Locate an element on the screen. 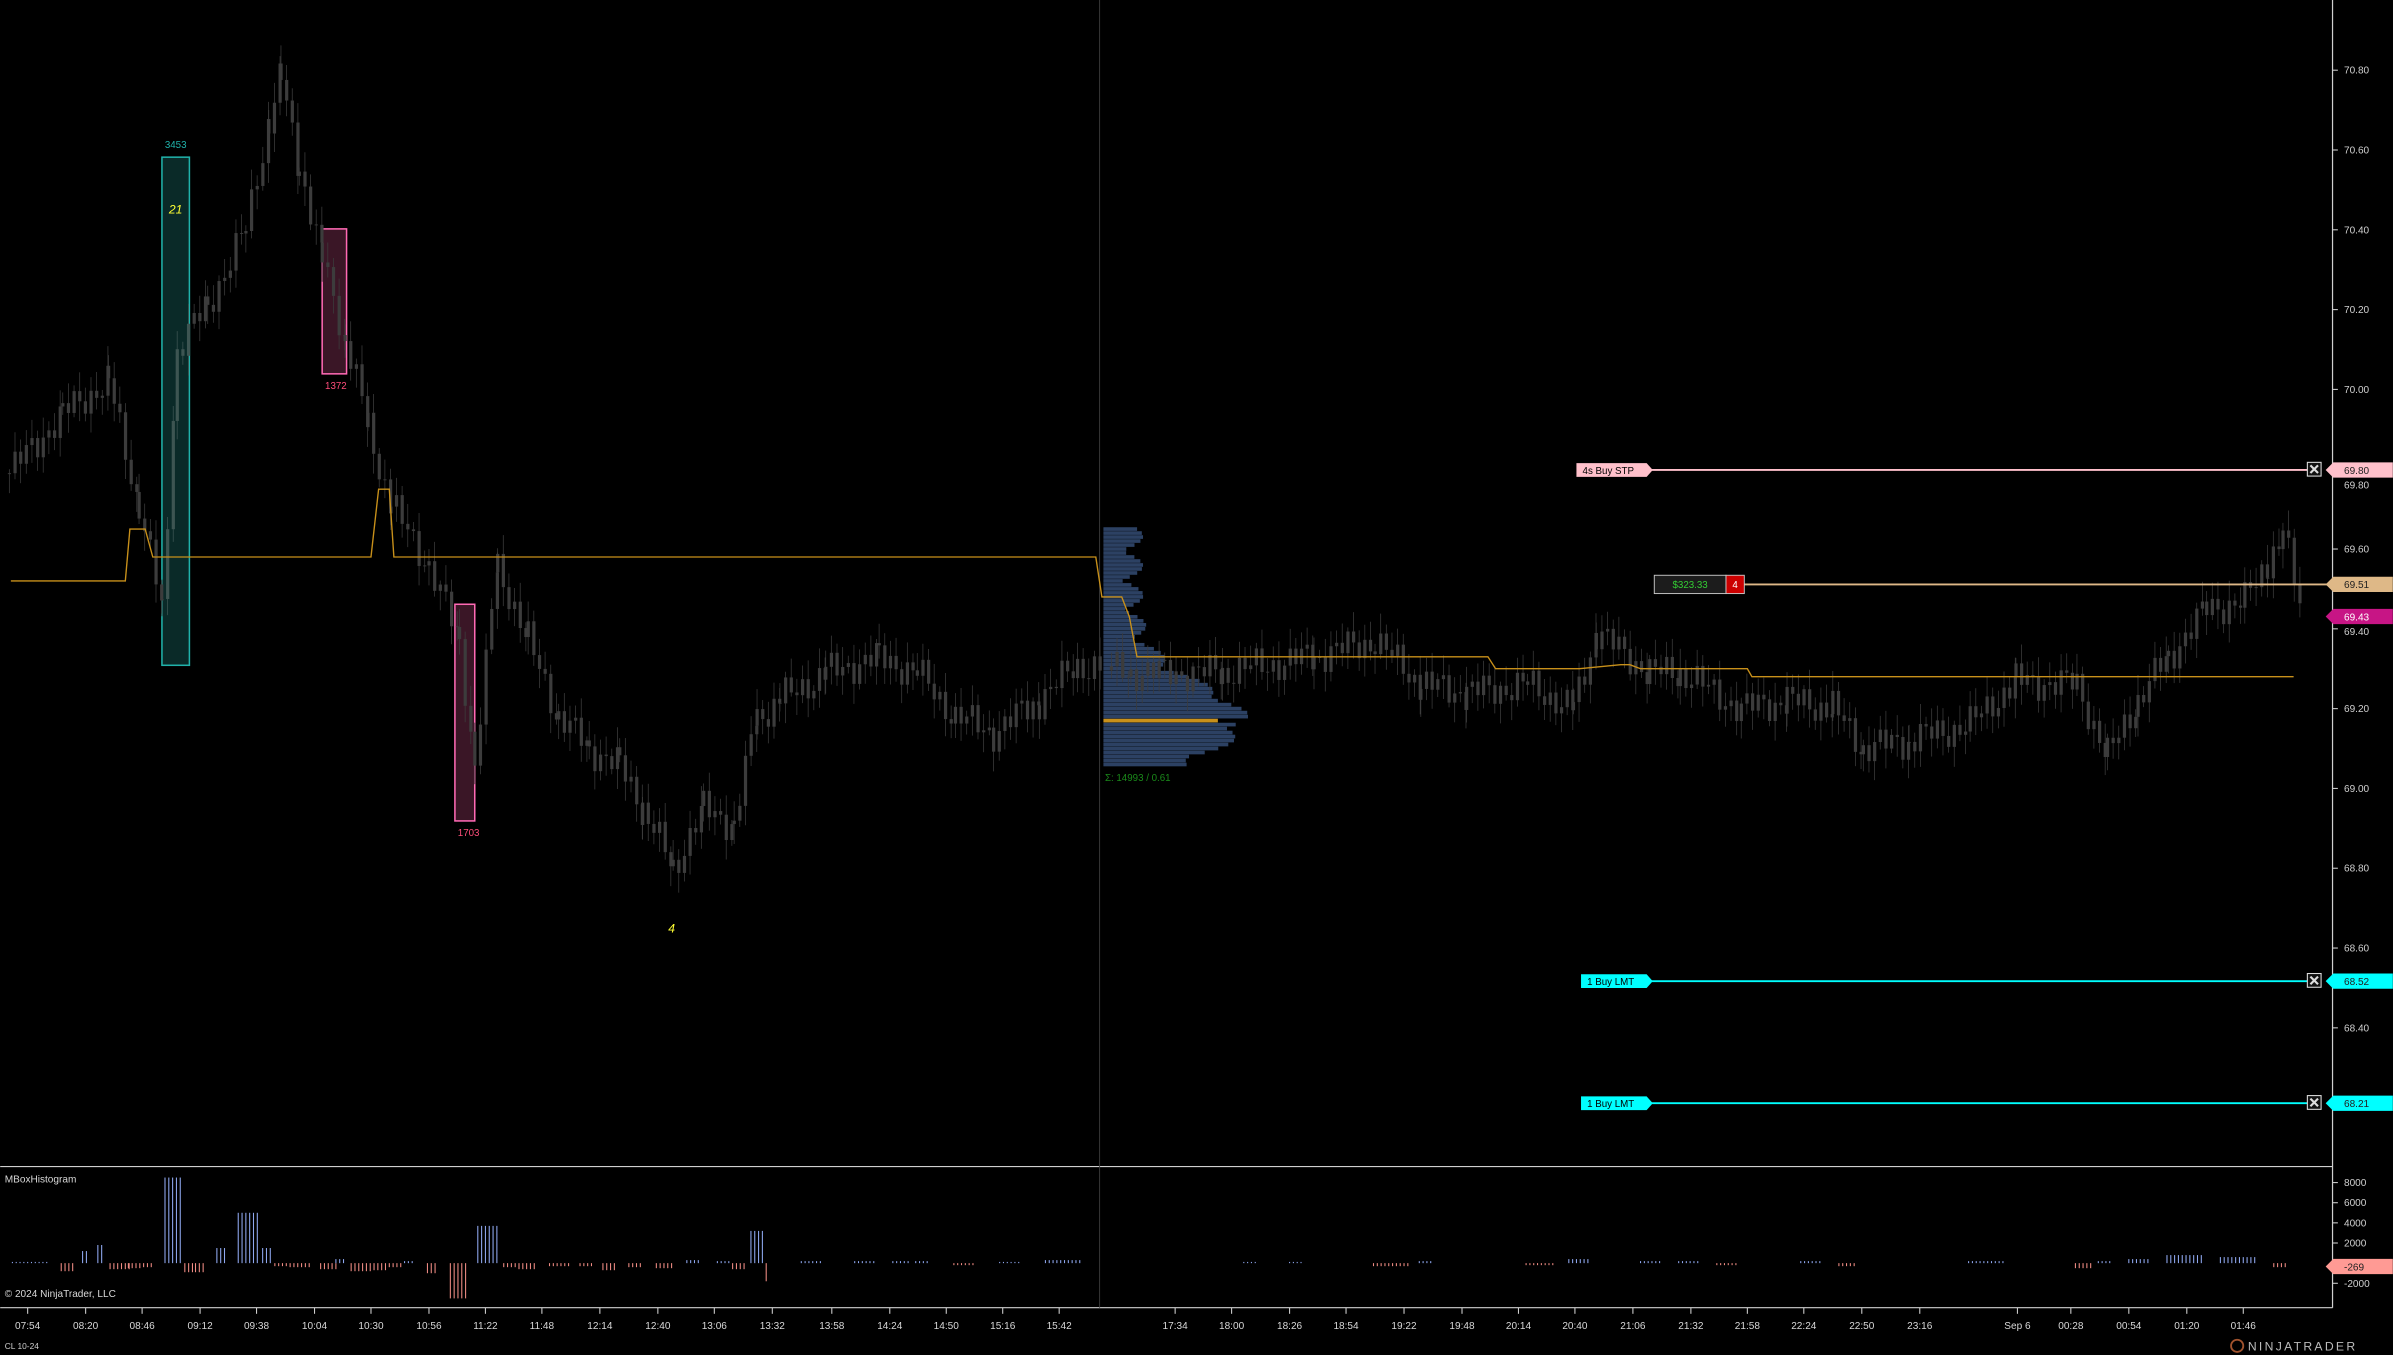 This screenshot has height=1355, width=2393. position-quantity: 4 is located at coordinates (1735, 585).